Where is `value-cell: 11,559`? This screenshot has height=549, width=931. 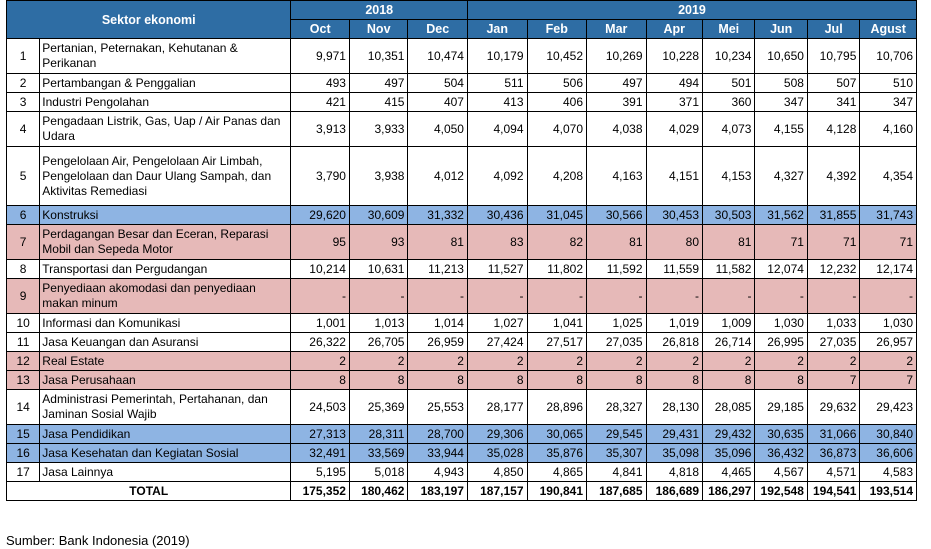 value-cell: 11,559 is located at coordinates (674, 269).